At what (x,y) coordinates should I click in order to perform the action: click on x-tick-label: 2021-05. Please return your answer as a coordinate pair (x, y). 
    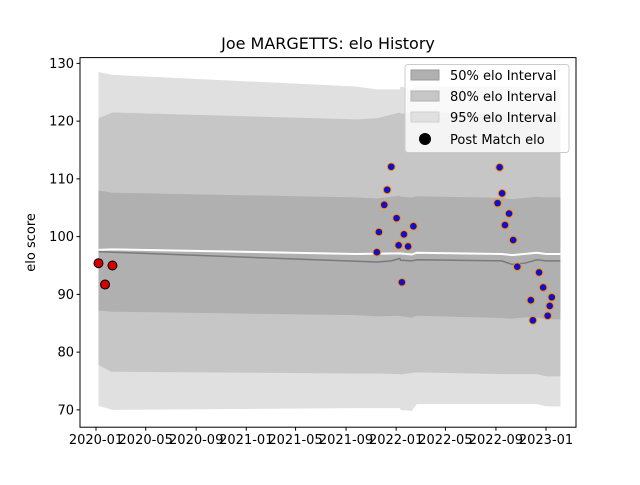
    Looking at the image, I should click on (295, 440).